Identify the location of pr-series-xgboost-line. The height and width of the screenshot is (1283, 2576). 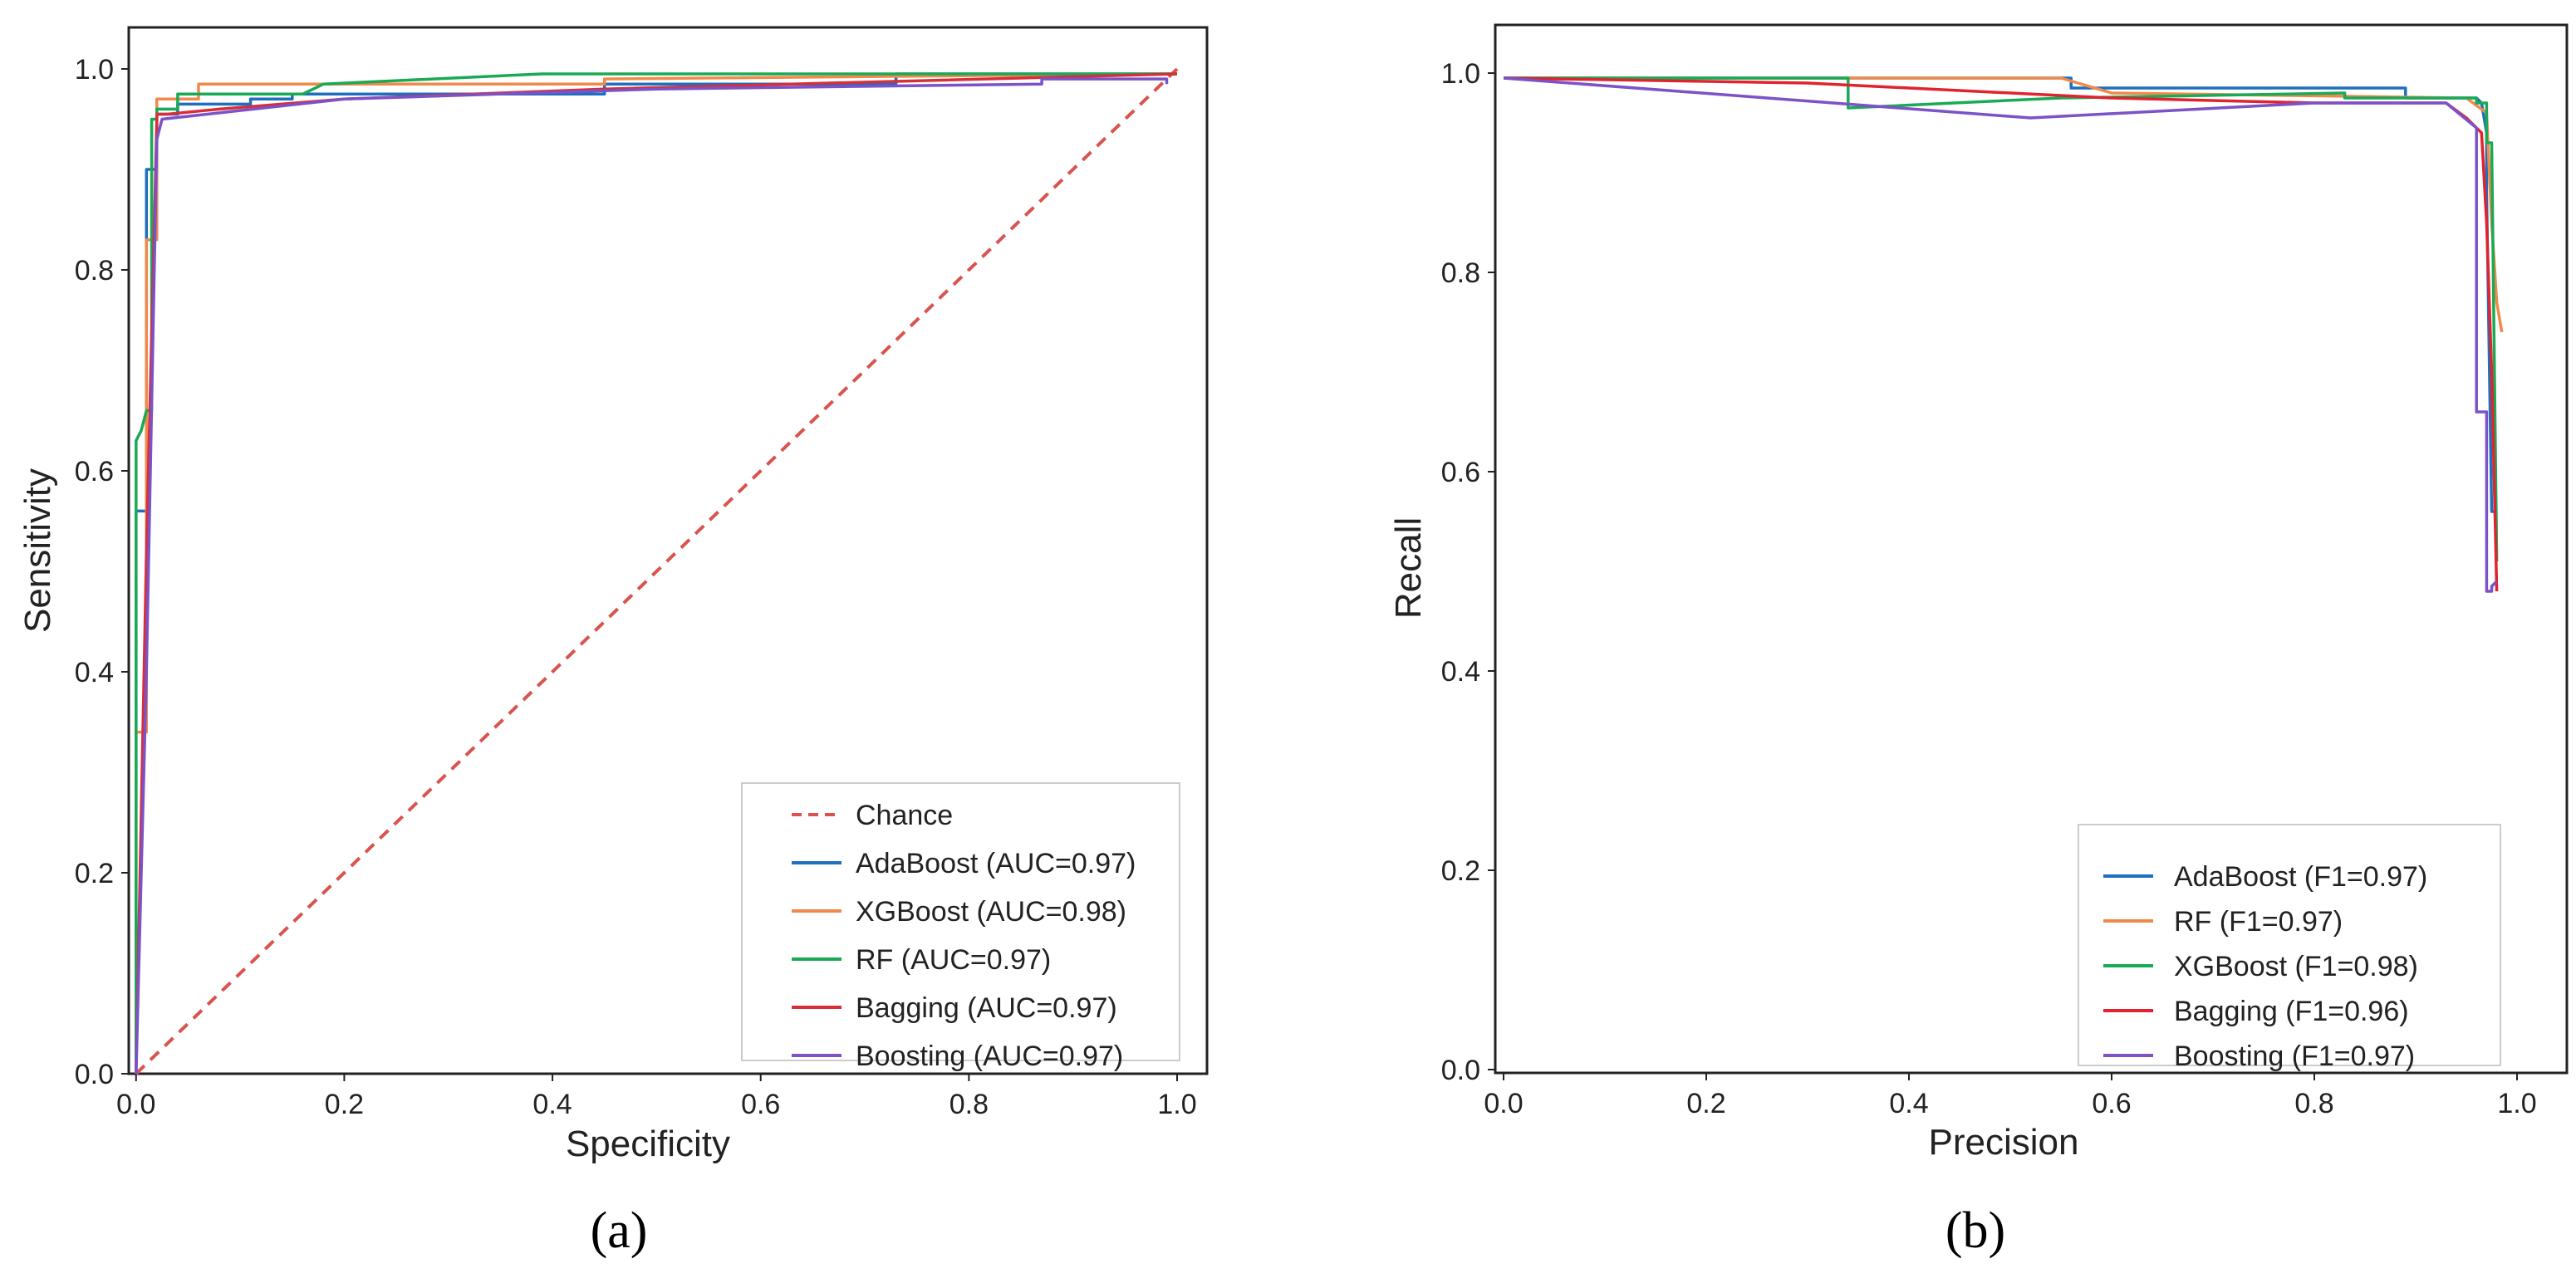
(2001, 319).